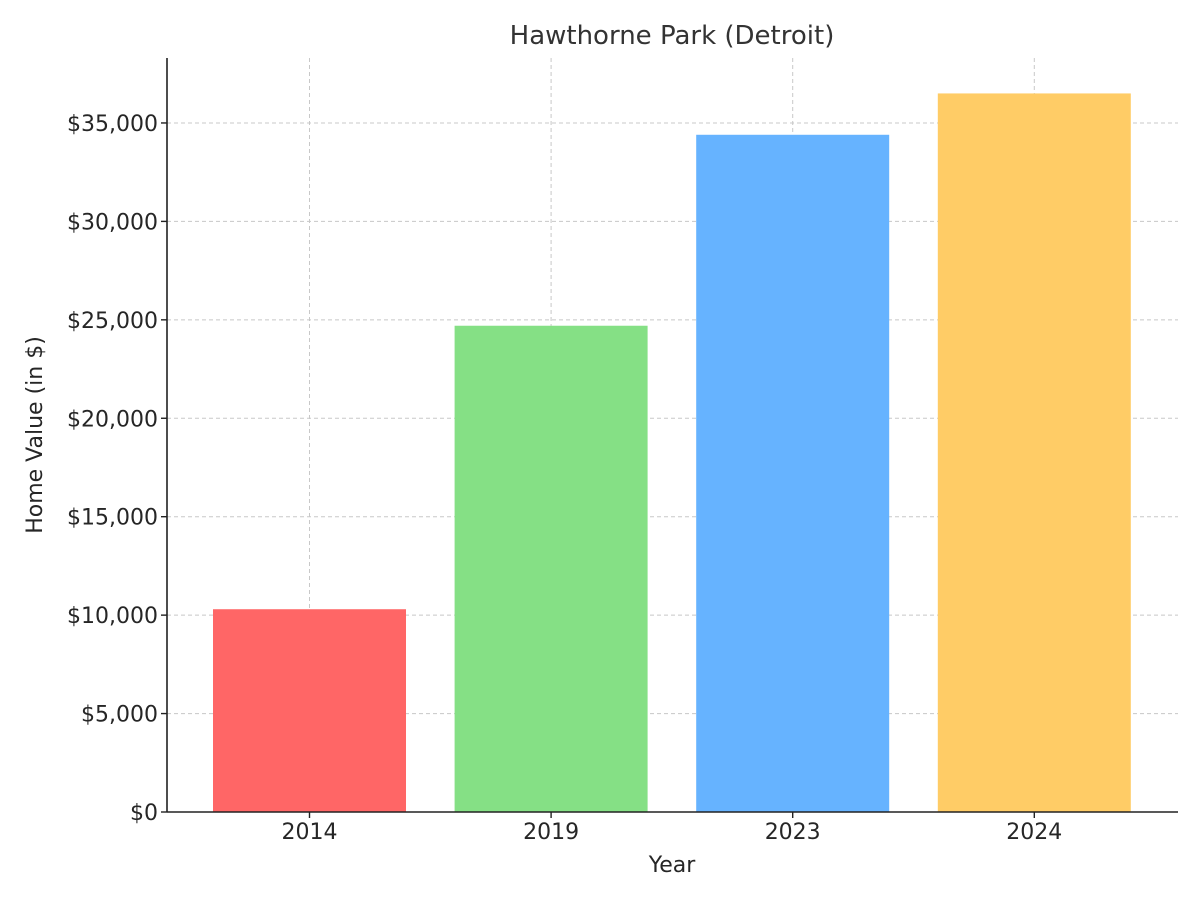 The width and height of the screenshot is (1200, 900). I want to click on x-tick-label: 2019, so click(551, 832).